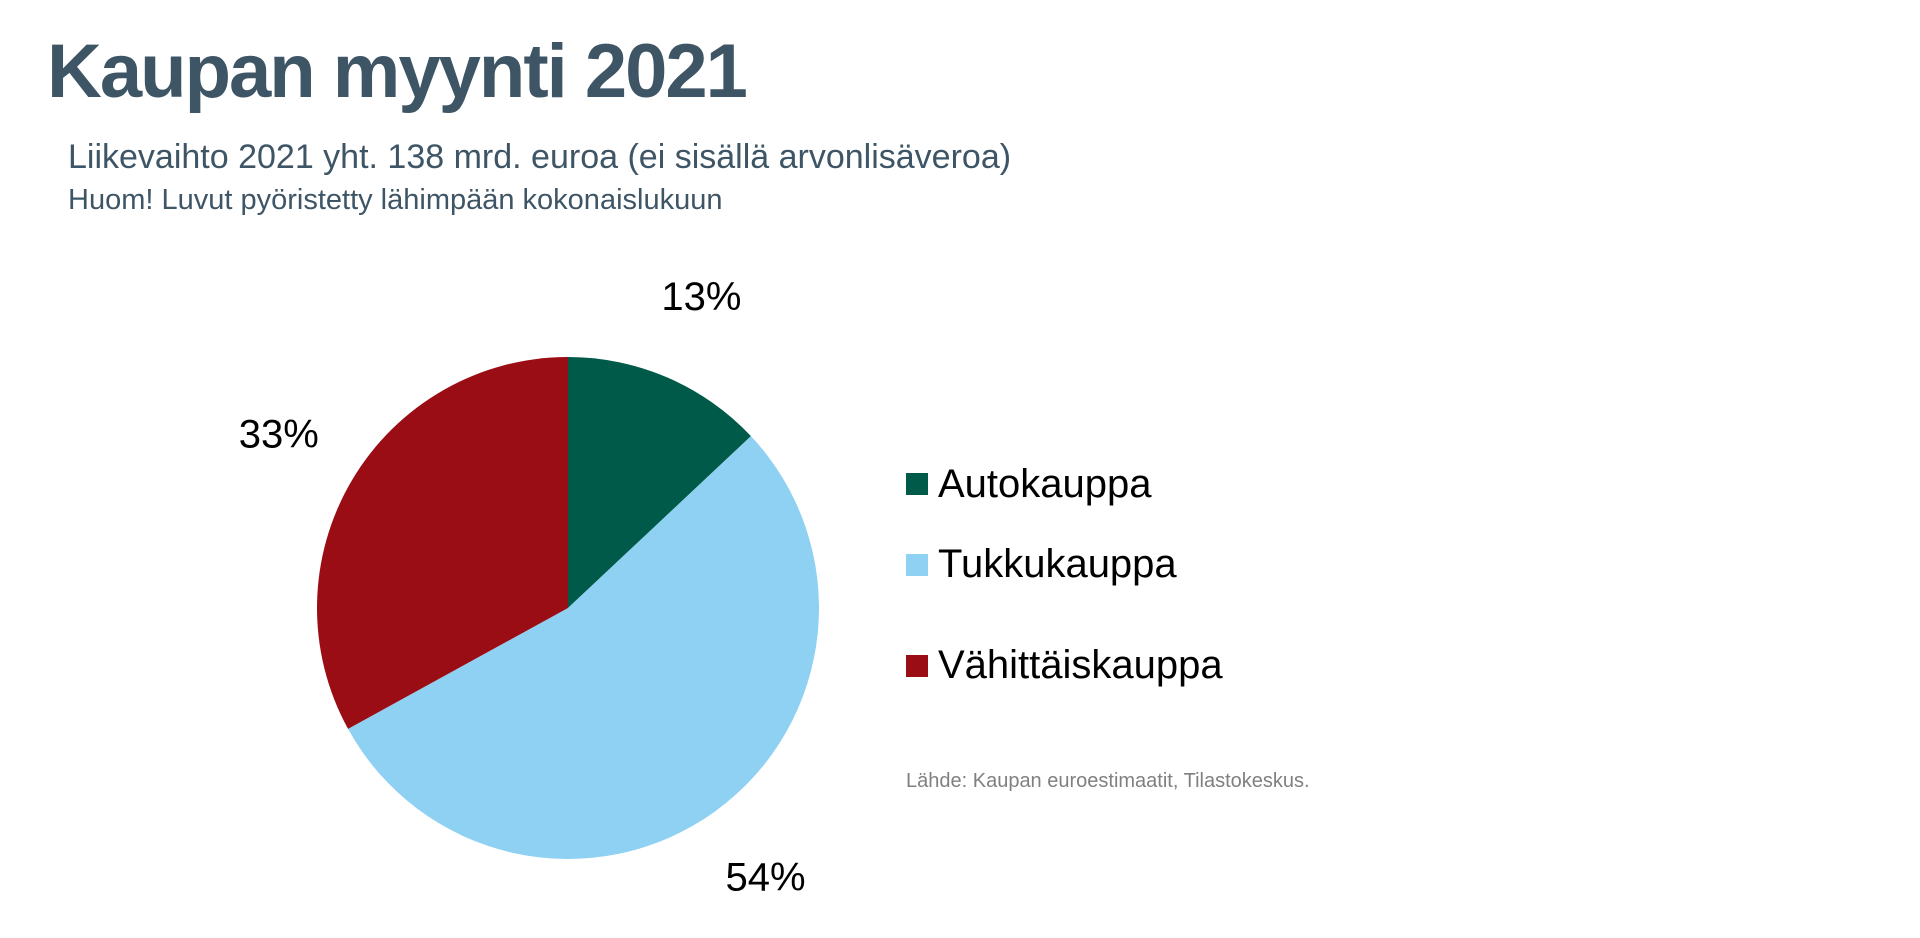 The image size is (1920, 938). Describe the element at coordinates (917, 564) in the screenshot. I see `legend-swatch-tukkukauppa` at that location.